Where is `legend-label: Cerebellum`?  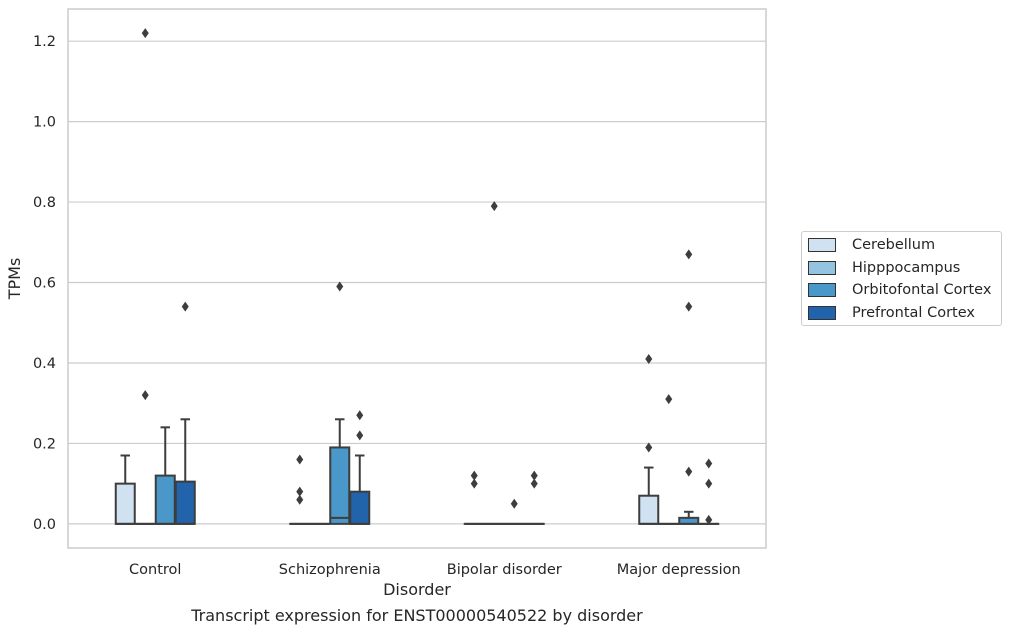
legend-label: Cerebellum is located at coordinates (894, 245).